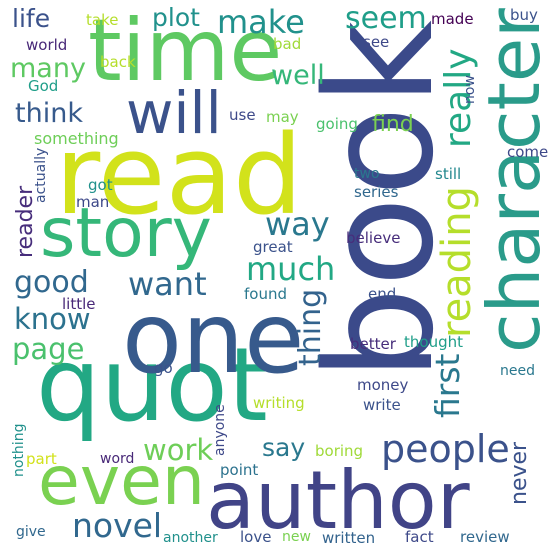 The image size is (557, 558). I want to click on word-world: world, so click(47, 45).